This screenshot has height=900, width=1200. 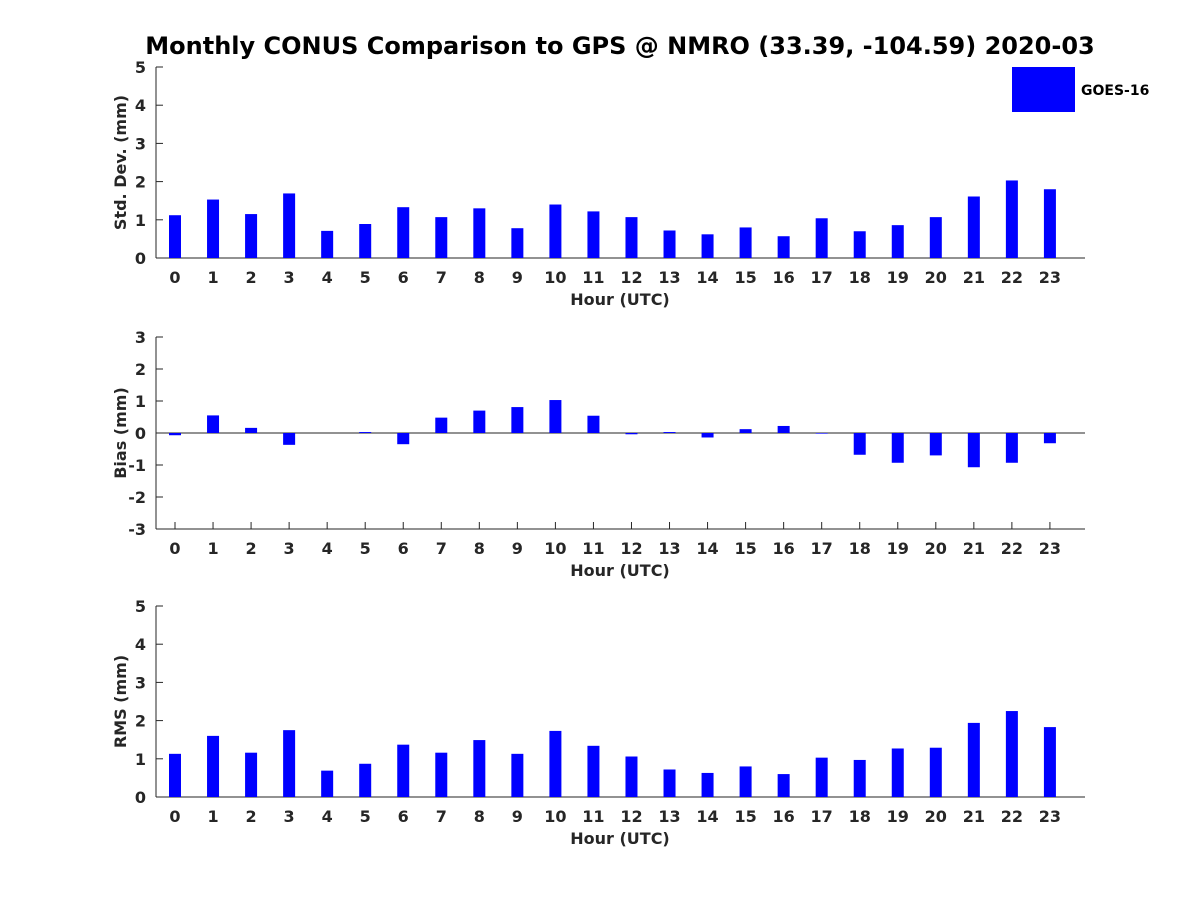 What do you see at coordinates (669, 277) in the screenshot?
I see `std-dev-x-tick-label: 13` at bounding box center [669, 277].